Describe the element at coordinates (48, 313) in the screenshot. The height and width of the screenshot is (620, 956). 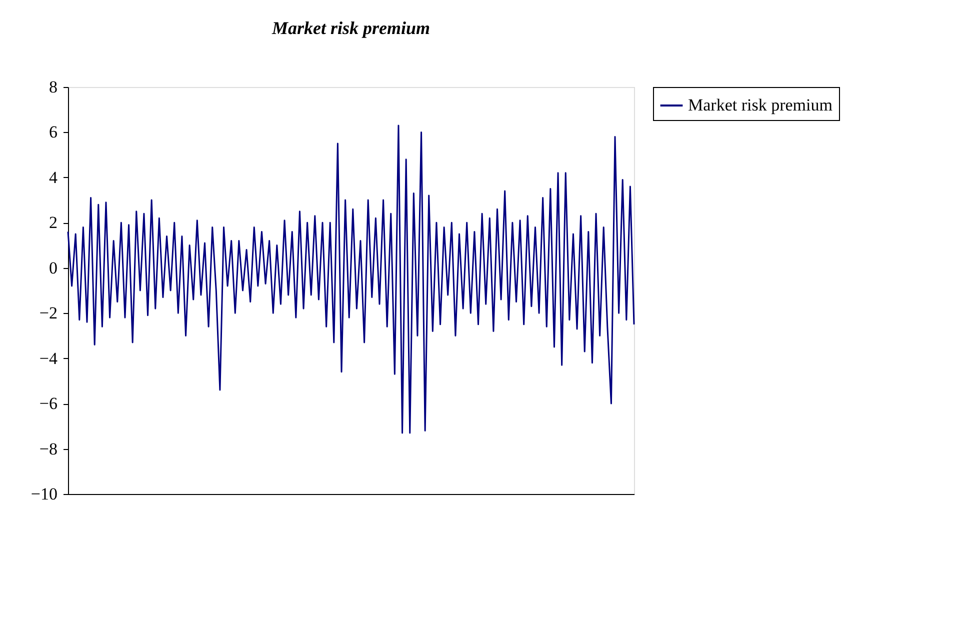
I see `y-tick-label: −2` at that location.